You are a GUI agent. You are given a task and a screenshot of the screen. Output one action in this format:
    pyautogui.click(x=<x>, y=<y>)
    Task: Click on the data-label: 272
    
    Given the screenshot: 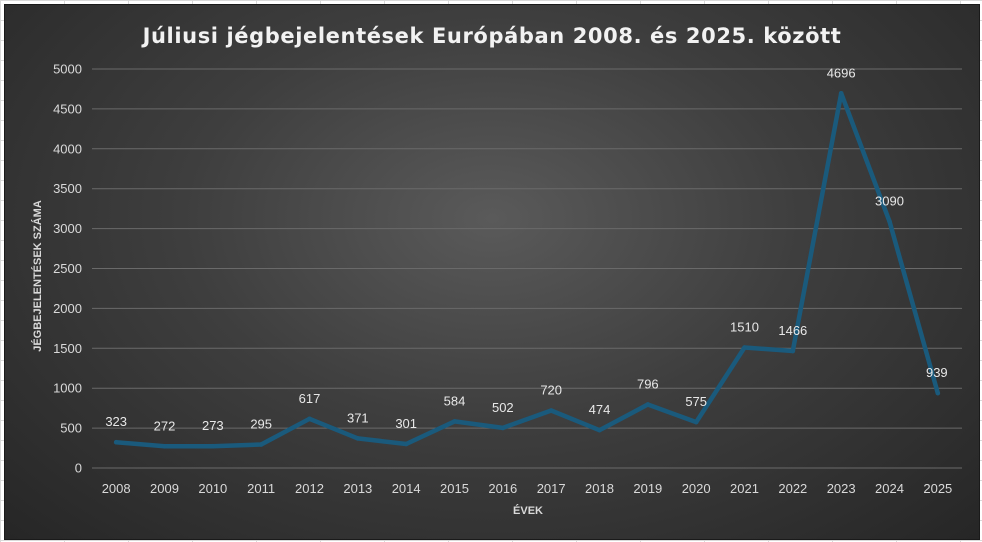 What is the action you would take?
    pyautogui.click(x=165, y=425)
    